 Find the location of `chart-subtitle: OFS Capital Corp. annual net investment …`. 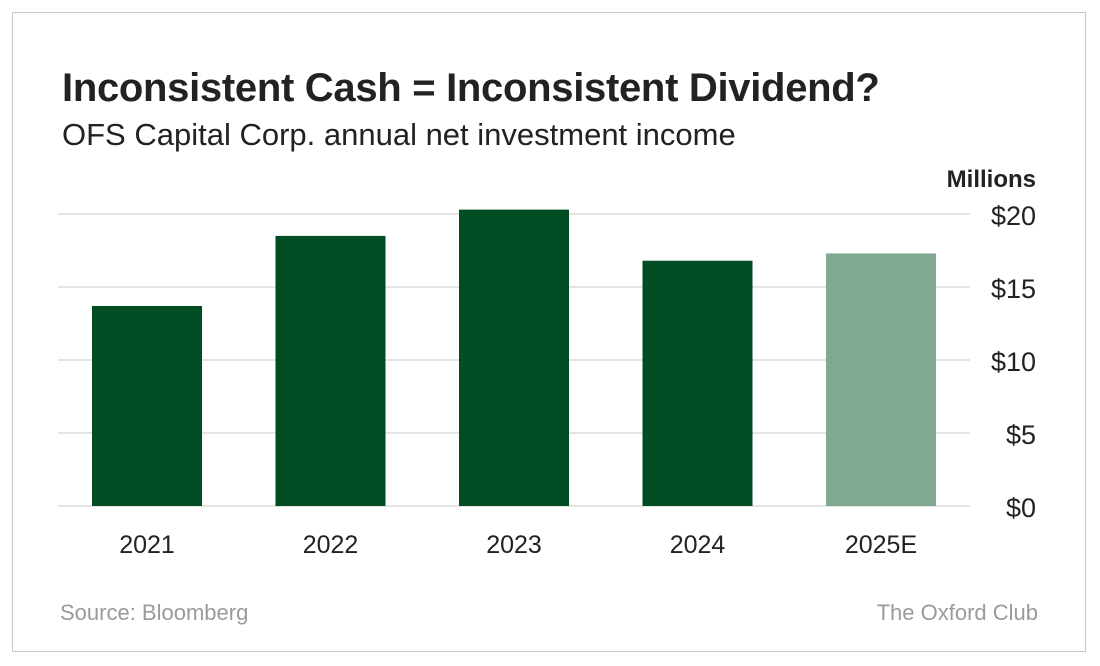

chart-subtitle: OFS Capital Corp. annual net investment … is located at coordinates (399, 134).